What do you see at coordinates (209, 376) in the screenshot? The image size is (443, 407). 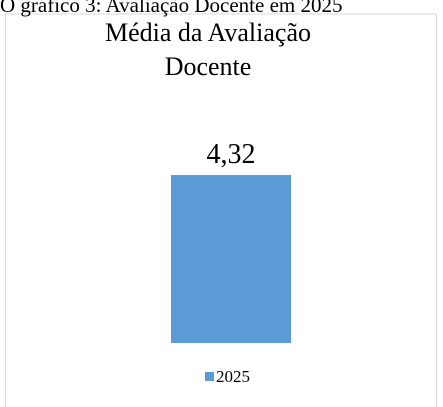 I see `legend-swatch` at bounding box center [209, 376].